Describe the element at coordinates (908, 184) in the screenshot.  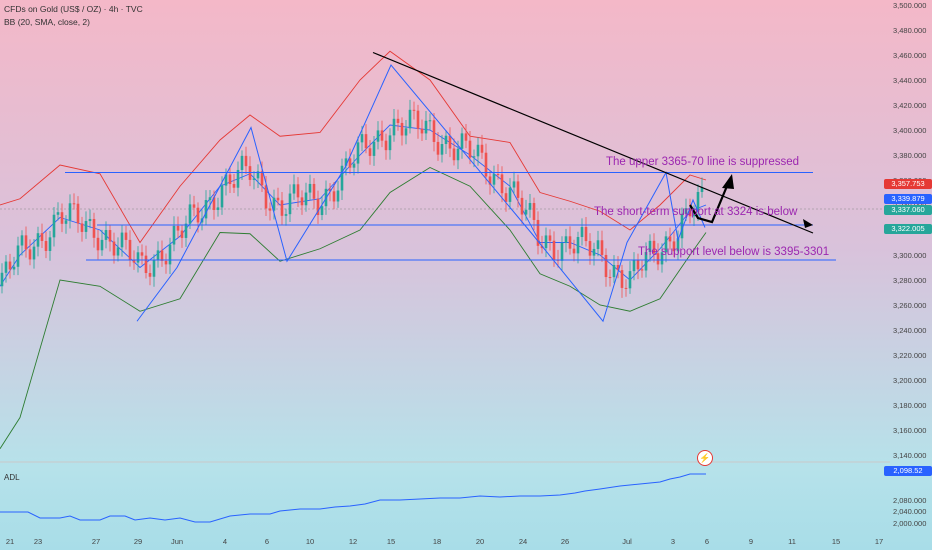
I see `price-tag-upper: 3,357.753` at that location.